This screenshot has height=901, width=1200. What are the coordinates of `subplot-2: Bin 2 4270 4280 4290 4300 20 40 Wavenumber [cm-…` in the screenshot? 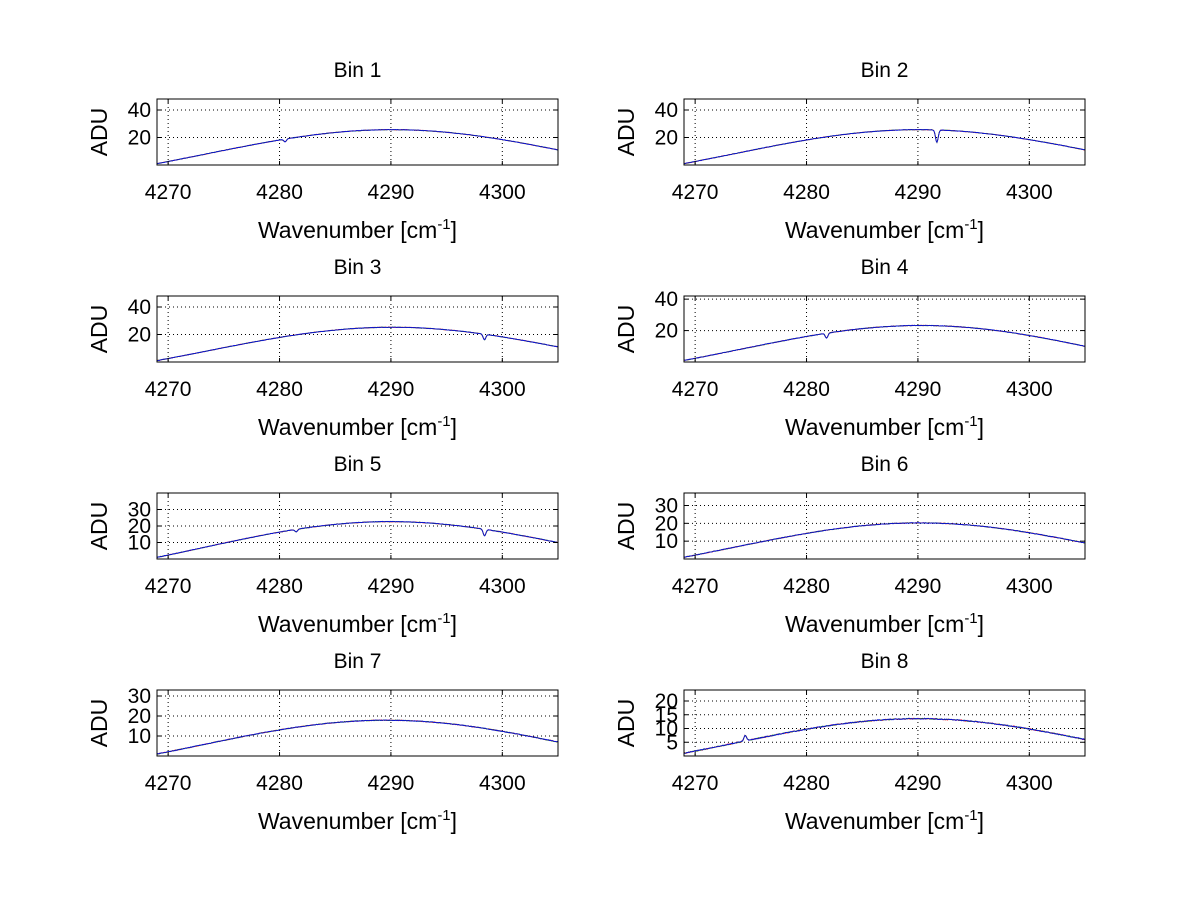 It's located at (849, 151).